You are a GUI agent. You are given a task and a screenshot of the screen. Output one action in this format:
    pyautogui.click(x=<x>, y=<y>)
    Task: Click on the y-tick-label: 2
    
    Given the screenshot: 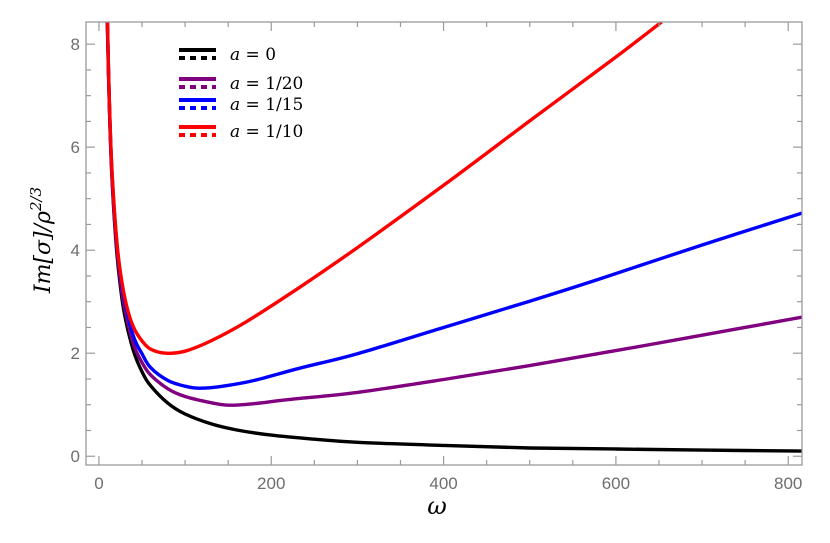 What is the action you would take?
    pyautogui.click(x=75, y=353)
    